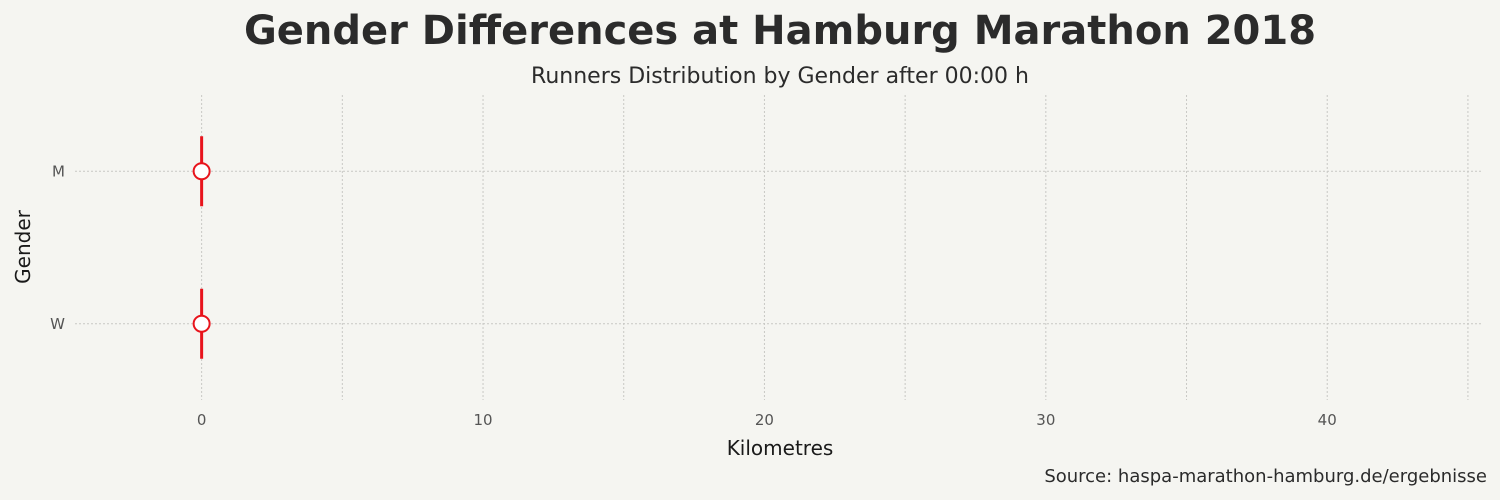  I want to click on x-tick-label: 10, so click(482, 420).